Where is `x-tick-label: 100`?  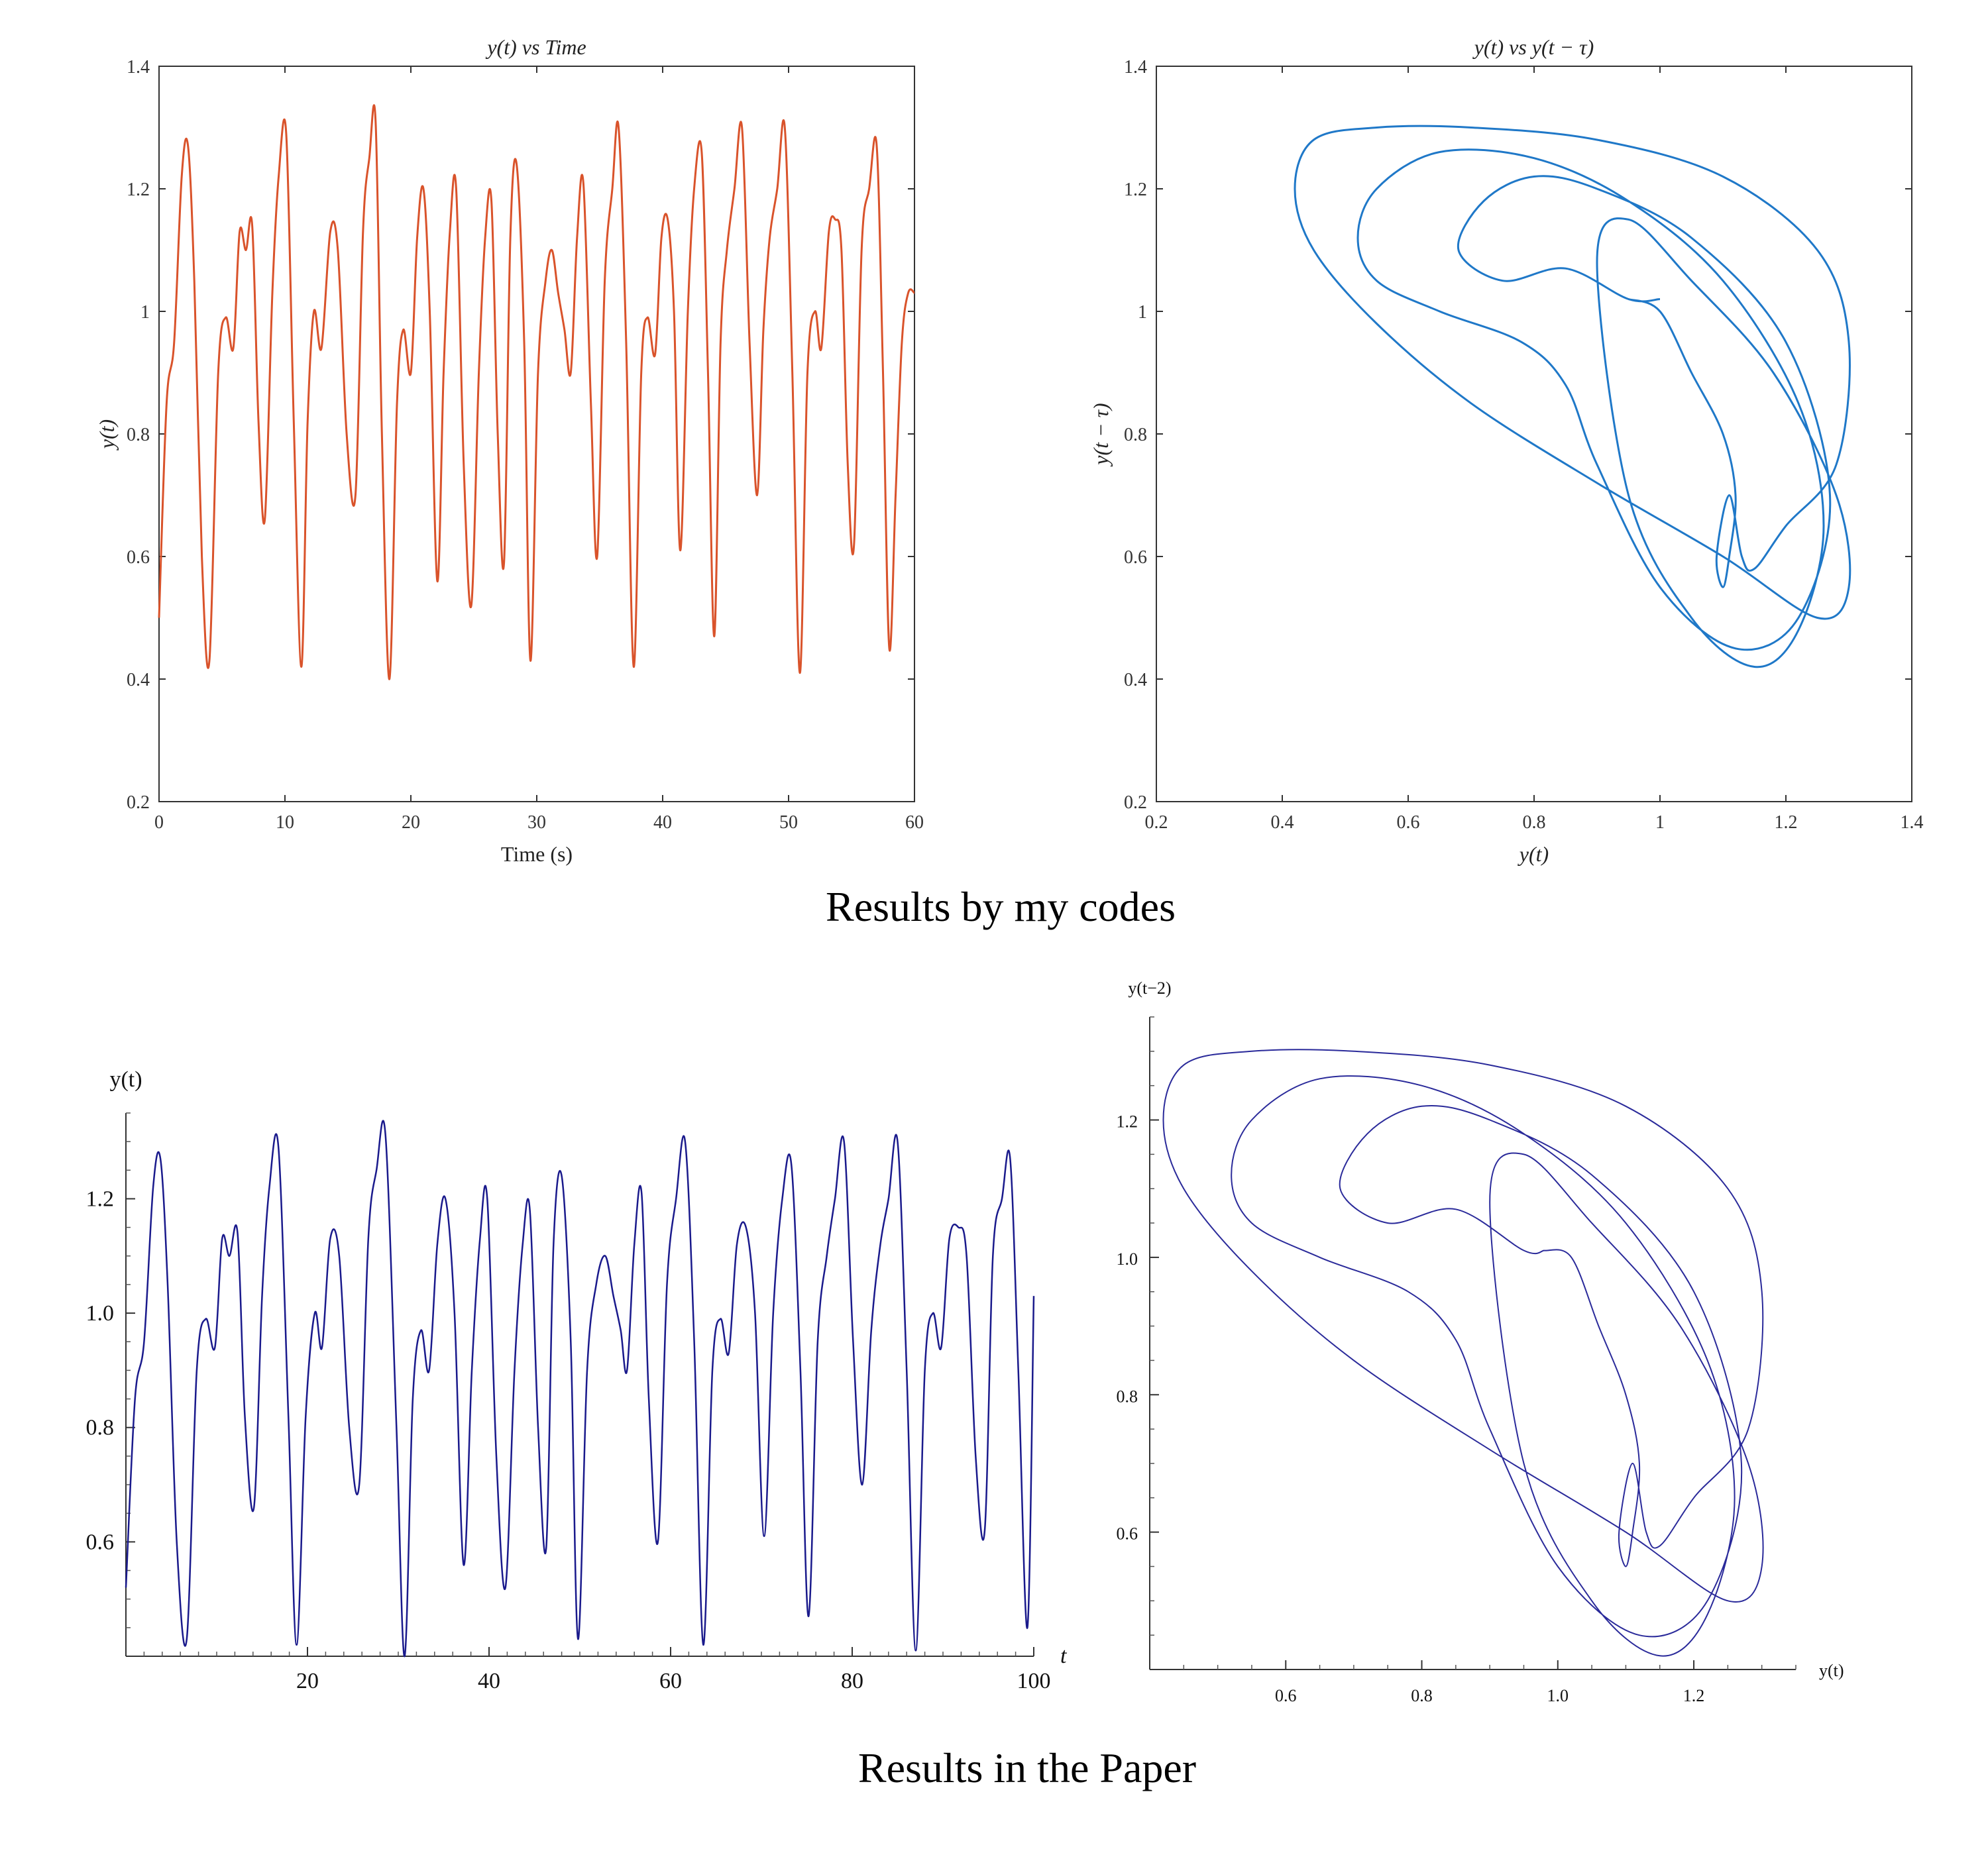
x-tick-label: 100 is located at coordinates (1034, 1681).